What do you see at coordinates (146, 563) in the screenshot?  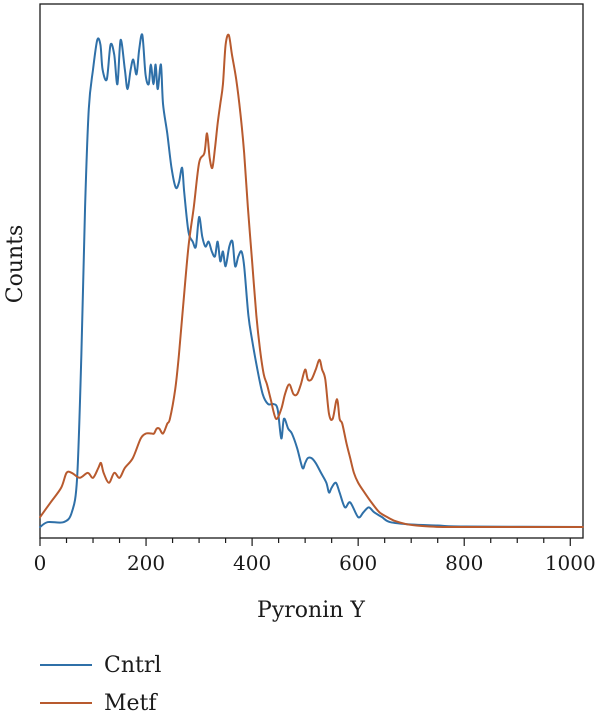 I see `x-tick-label: 200` at bounding box center [146, 563].